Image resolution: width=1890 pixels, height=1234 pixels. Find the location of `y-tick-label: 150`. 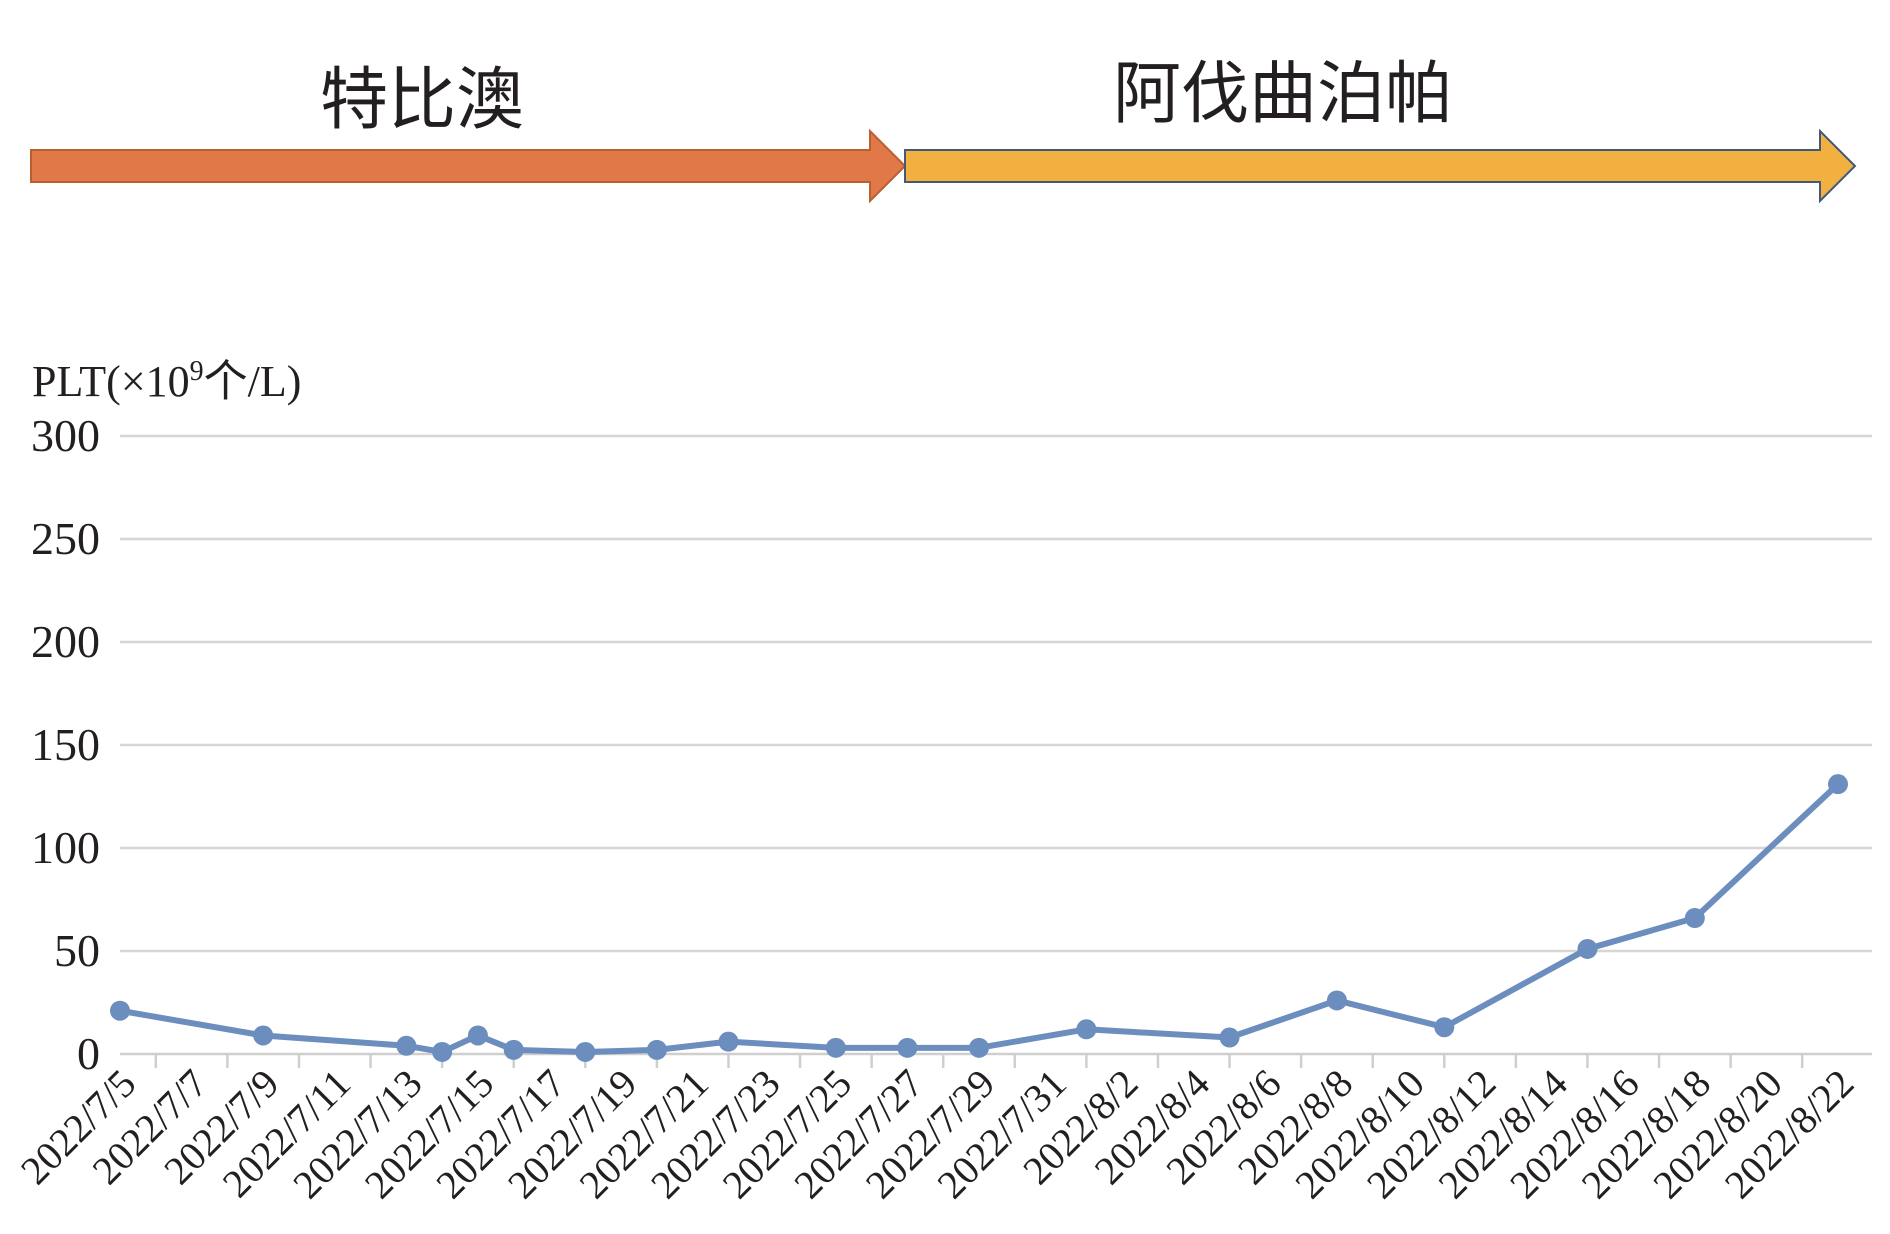

y-tick-label: 150 is located at coordinates (65, 744).